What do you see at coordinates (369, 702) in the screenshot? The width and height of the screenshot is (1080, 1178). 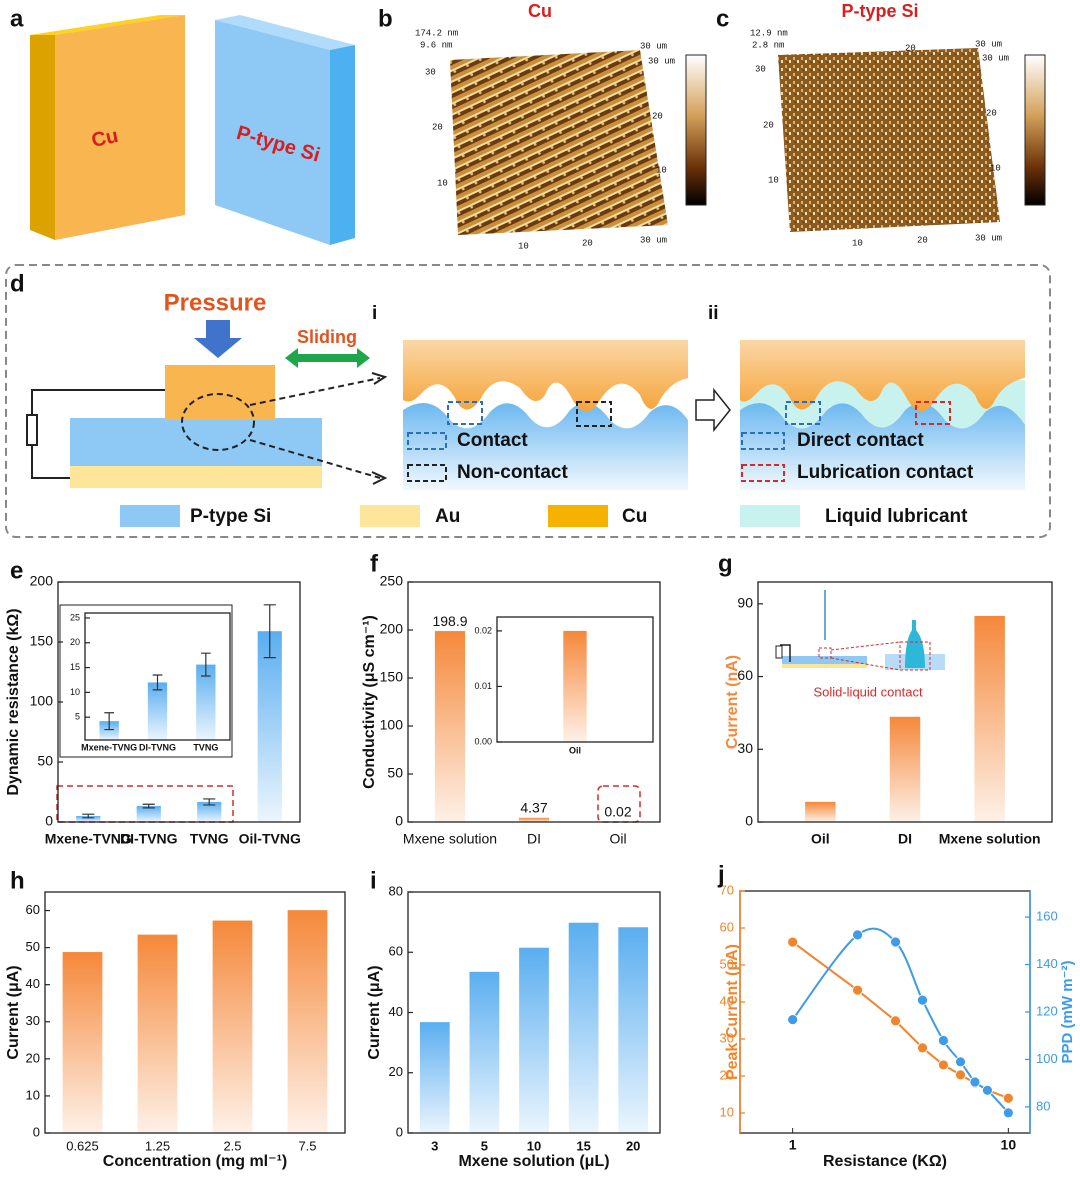 I see `axis-label: Conductivity (μS cm⁻¹)` at bounding box center [369, 702].